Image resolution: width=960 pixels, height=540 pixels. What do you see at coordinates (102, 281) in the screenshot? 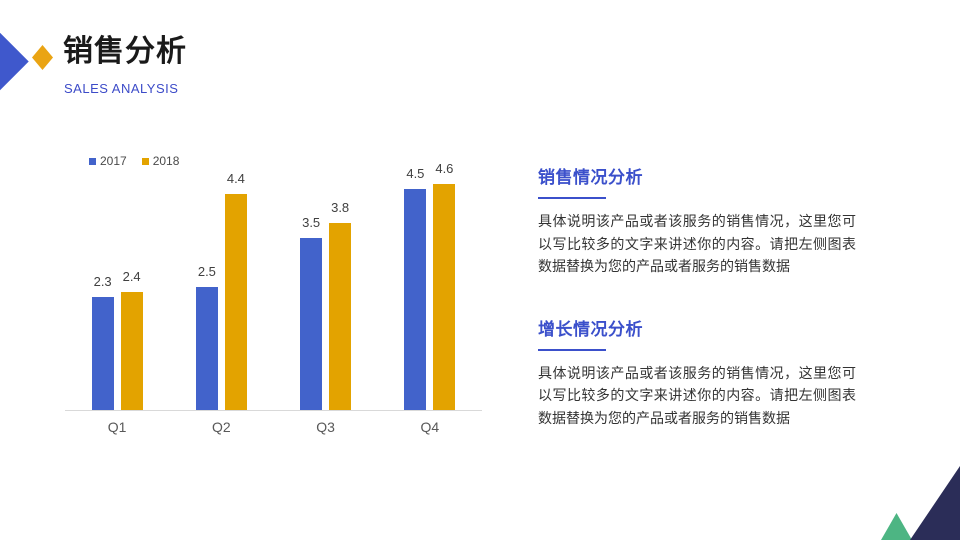
I see `bar-value-label: 2.3` at bounding box center [102, 281].